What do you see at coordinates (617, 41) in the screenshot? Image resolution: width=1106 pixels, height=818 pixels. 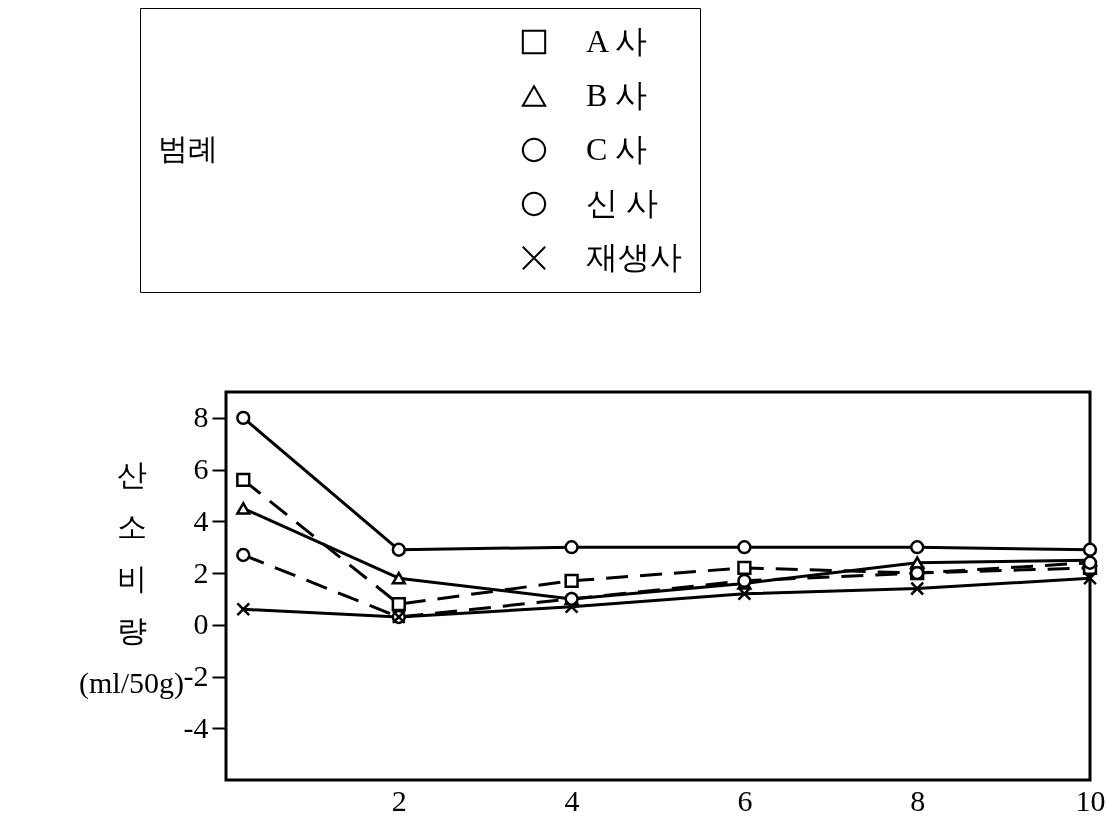 I see `legend-label: A 사` at bounding box center [617, 41].